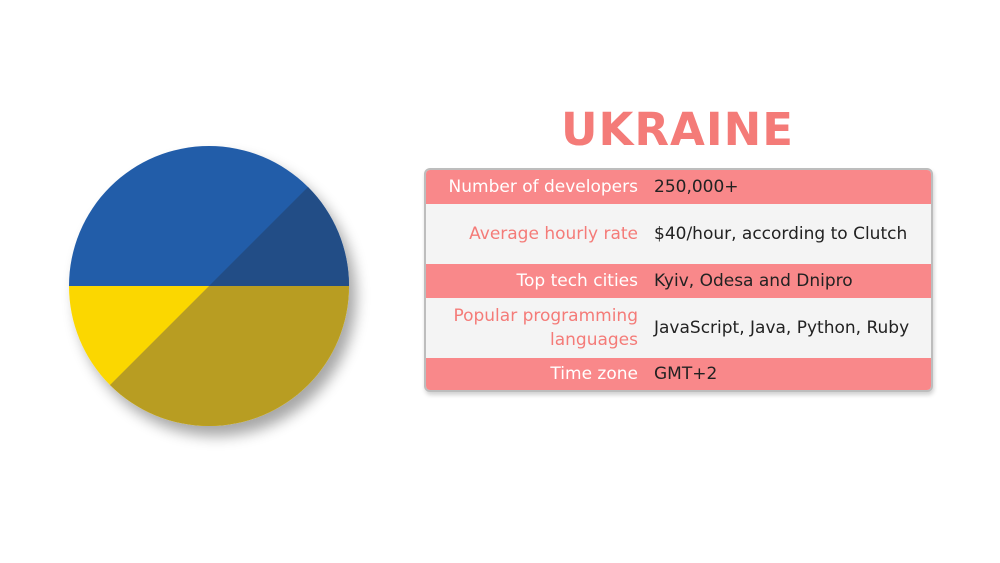 The image size is (1000, 563). What do you see at coordinates (553, 234) in the screenshot?
I see `row-label: Average hourly rate` at bounding box center [553, 234].